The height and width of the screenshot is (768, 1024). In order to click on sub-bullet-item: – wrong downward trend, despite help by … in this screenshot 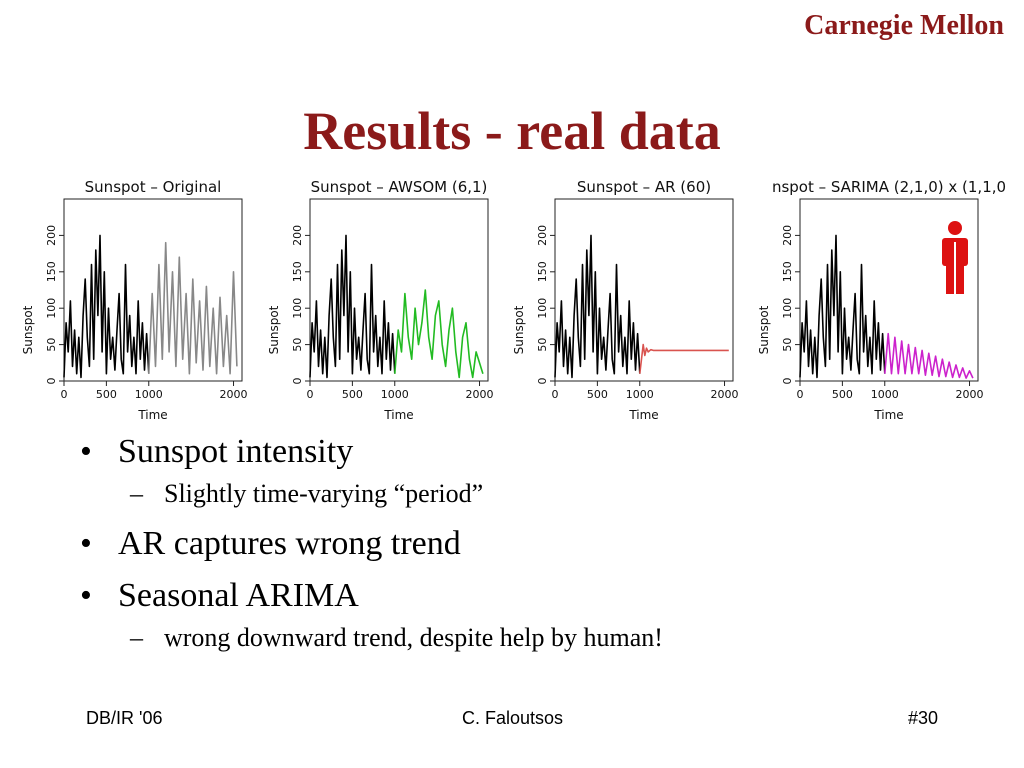, I will do `click(396, 637)`.